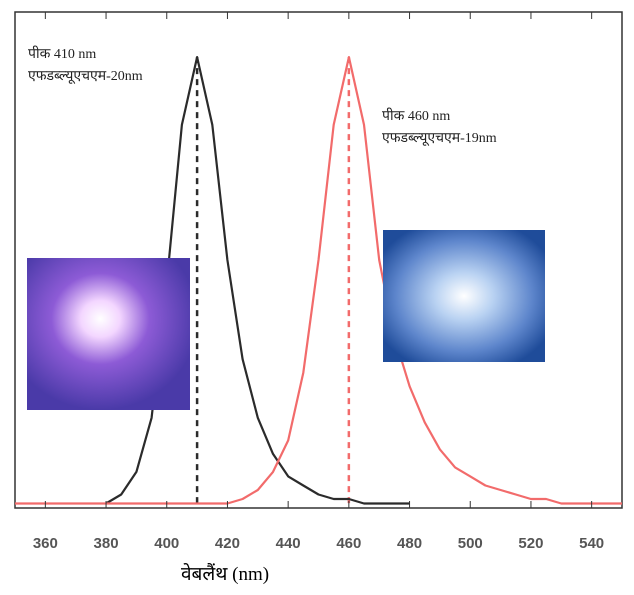  What do you see at coordinates (439, 138) in the screenshot?
I see `annotation: एफडब्ल्यूएचएम-19nm` at bounding box center [439, 138].